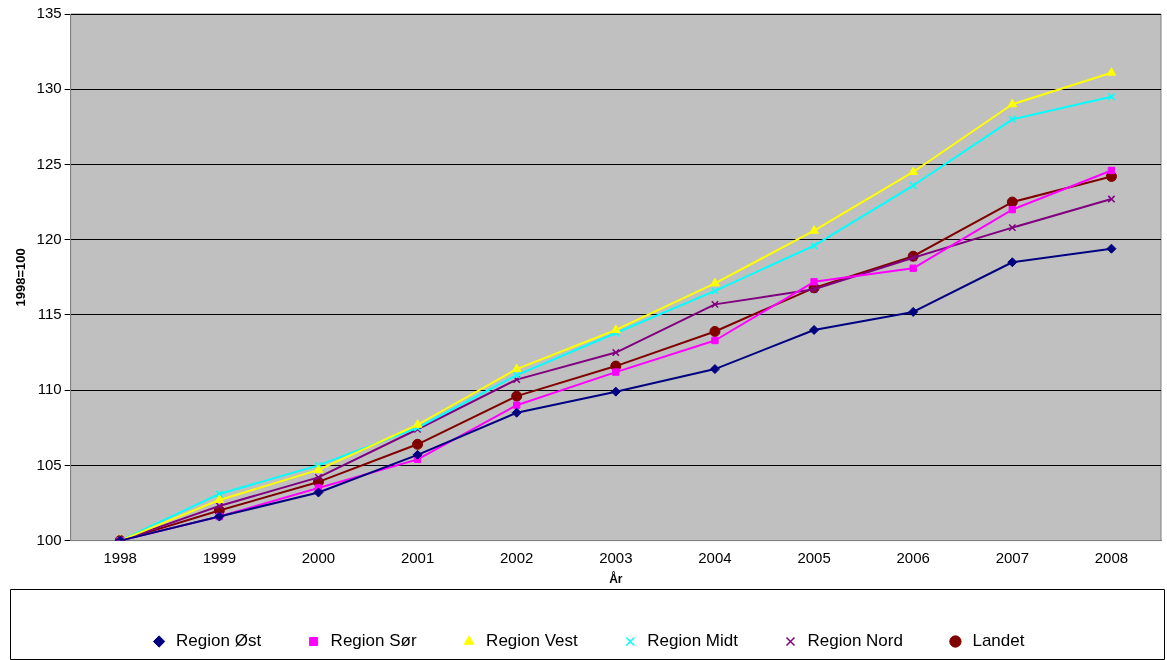 The width and height of the screenshot is (1167, 660). What do you see at coordinates (1111, 557) in the screenshot?
I see `x-tick-label: 2008` at bounding box center [1111, 557].